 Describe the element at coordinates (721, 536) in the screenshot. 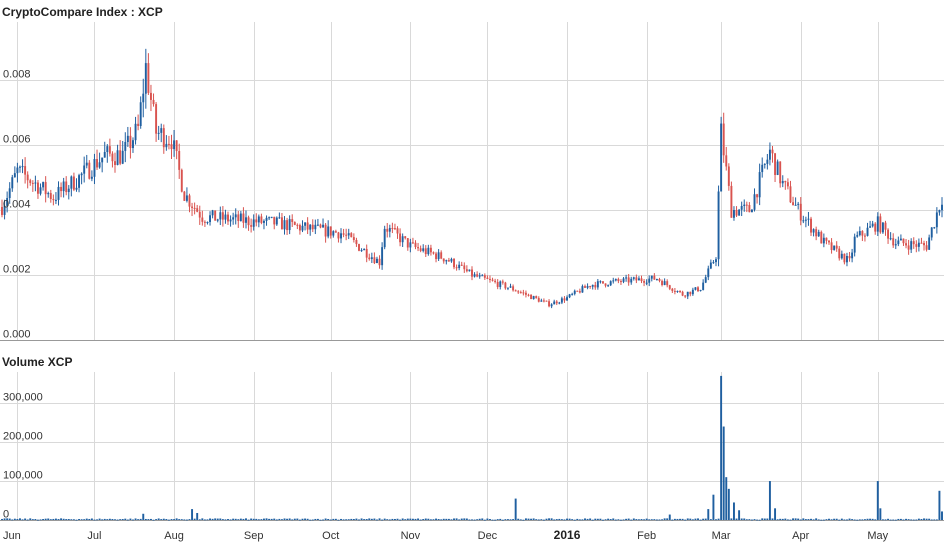

I see `x-tick-label: Mar` at that location.